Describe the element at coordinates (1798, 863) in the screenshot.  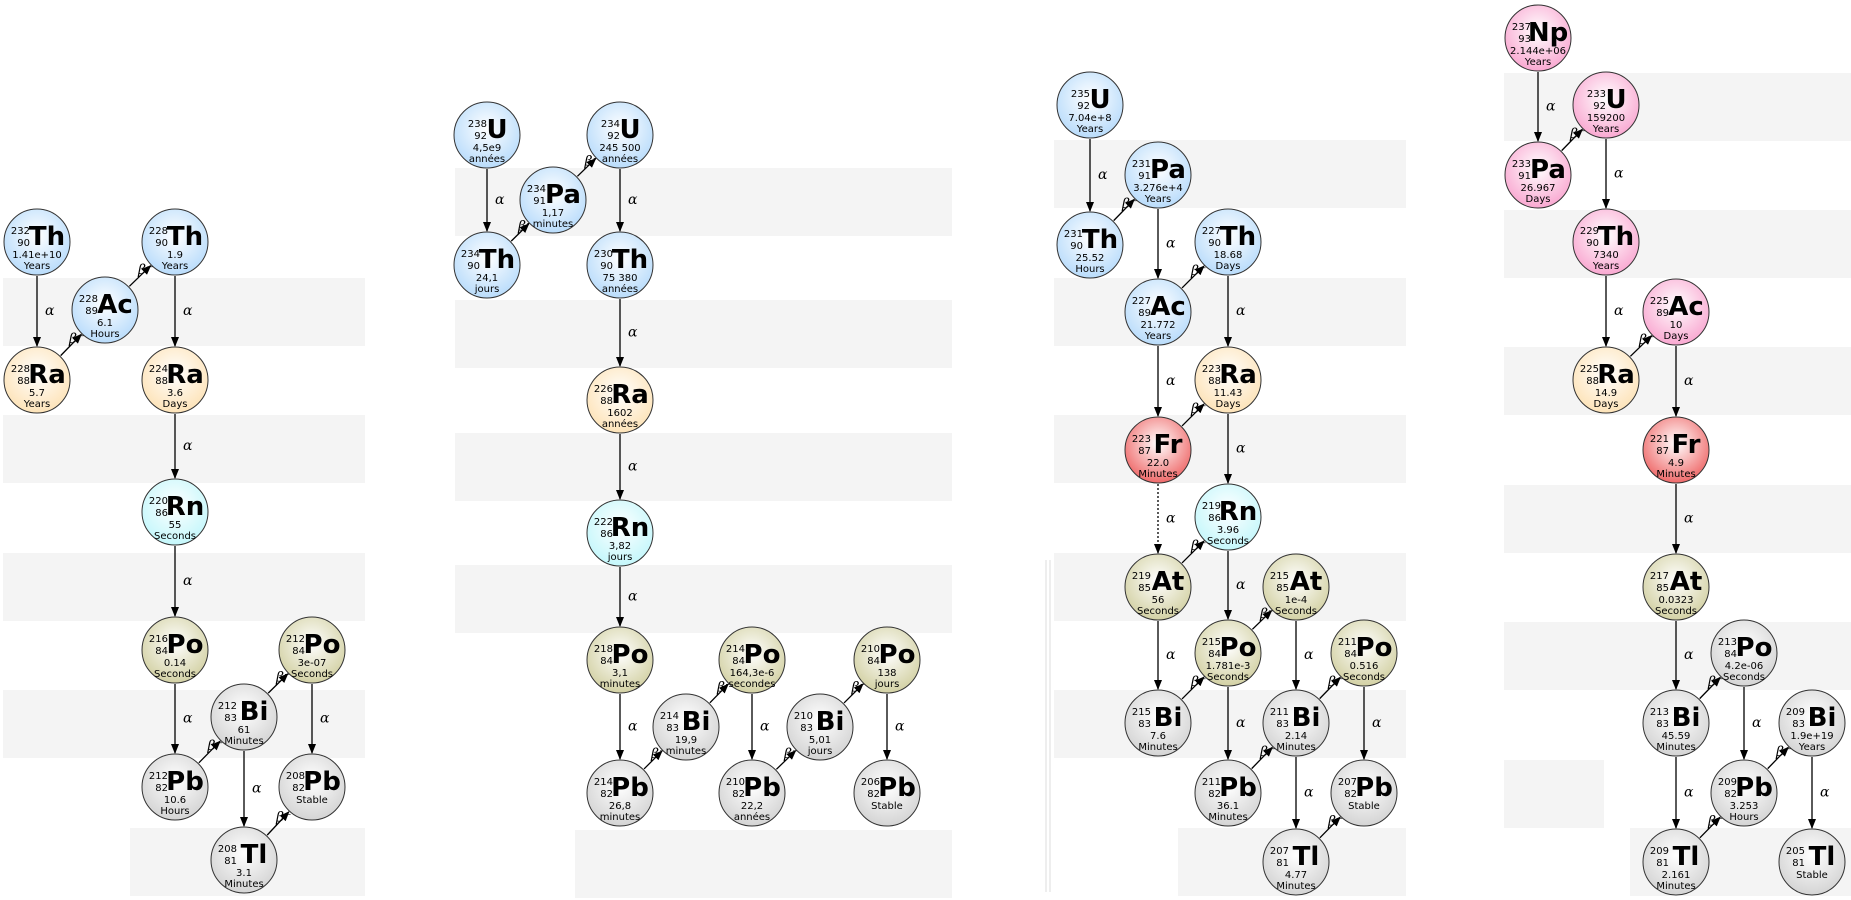
I see `atomic-number: 81` at that location.